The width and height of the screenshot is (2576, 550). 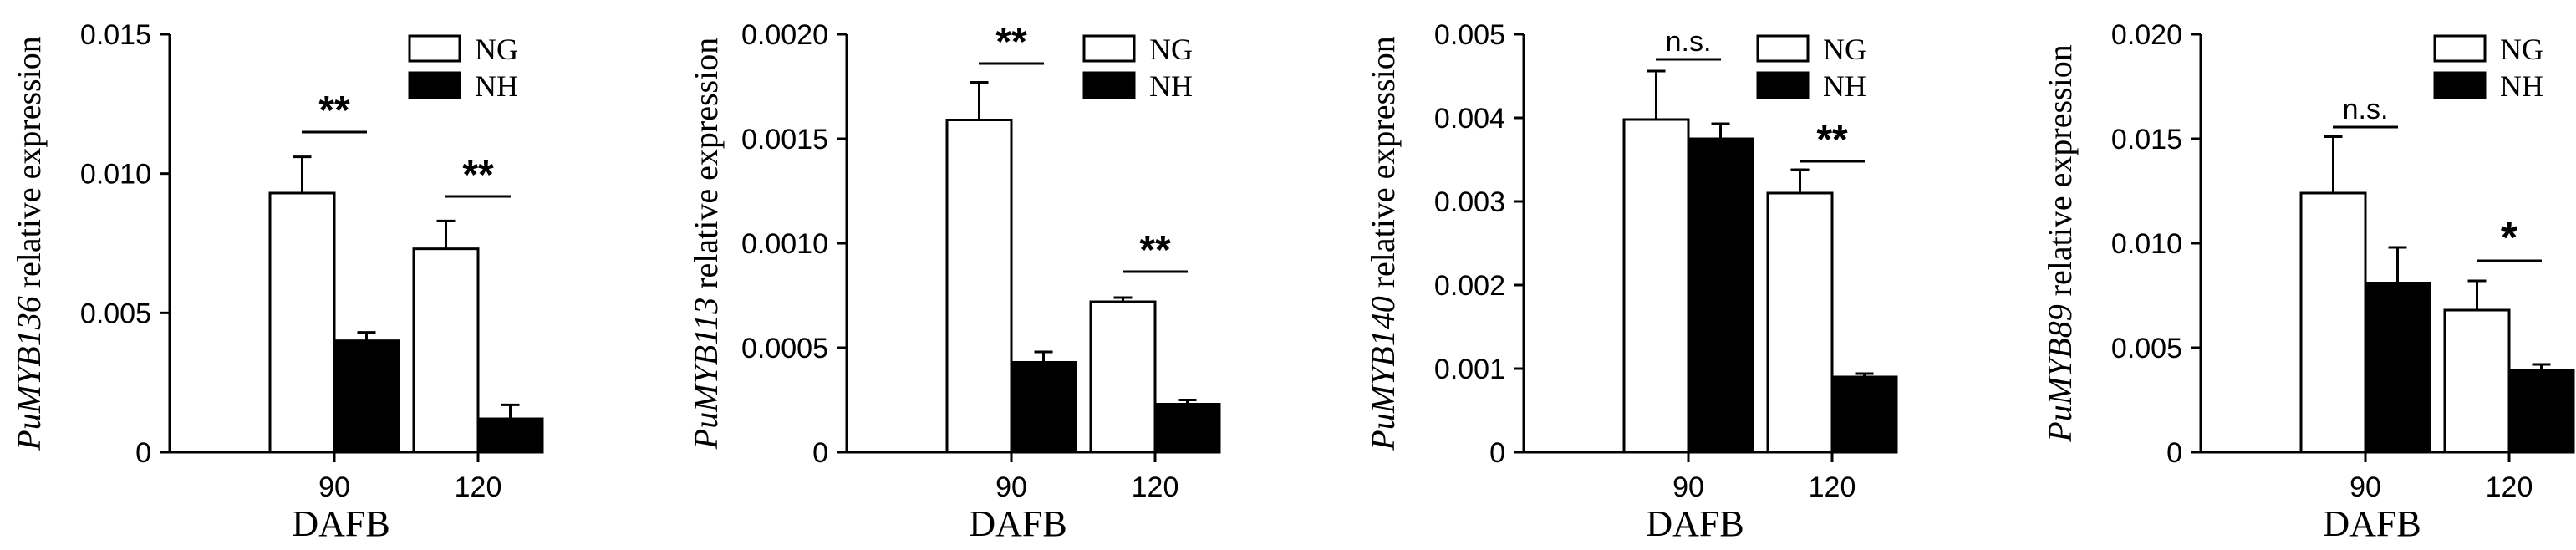 I want to click on y-axis-title: PuMYB136 relative expression, so click(x=29, y=243).